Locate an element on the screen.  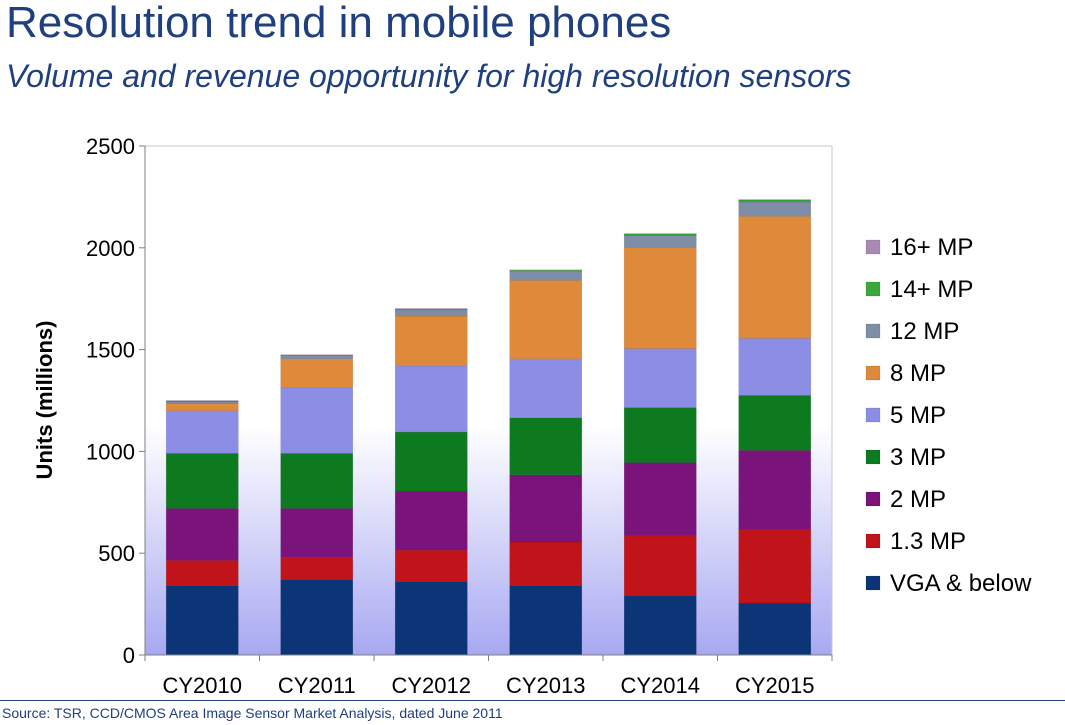
bar-segment-cy2012-12-mp is located at coordinates (431, 313).